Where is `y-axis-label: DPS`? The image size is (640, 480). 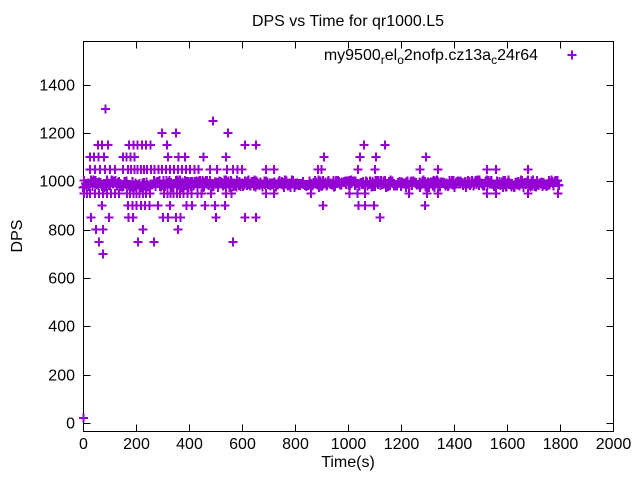
y-axis-label: DPS is located at coordinates (17, 236).